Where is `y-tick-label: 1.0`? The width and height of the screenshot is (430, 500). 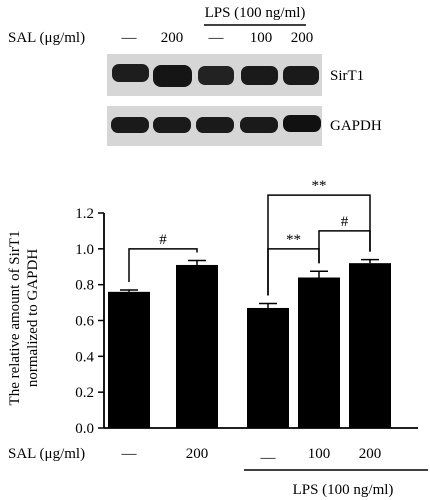
y-tick-label: 1.0 is located at coordinates (84, 250).